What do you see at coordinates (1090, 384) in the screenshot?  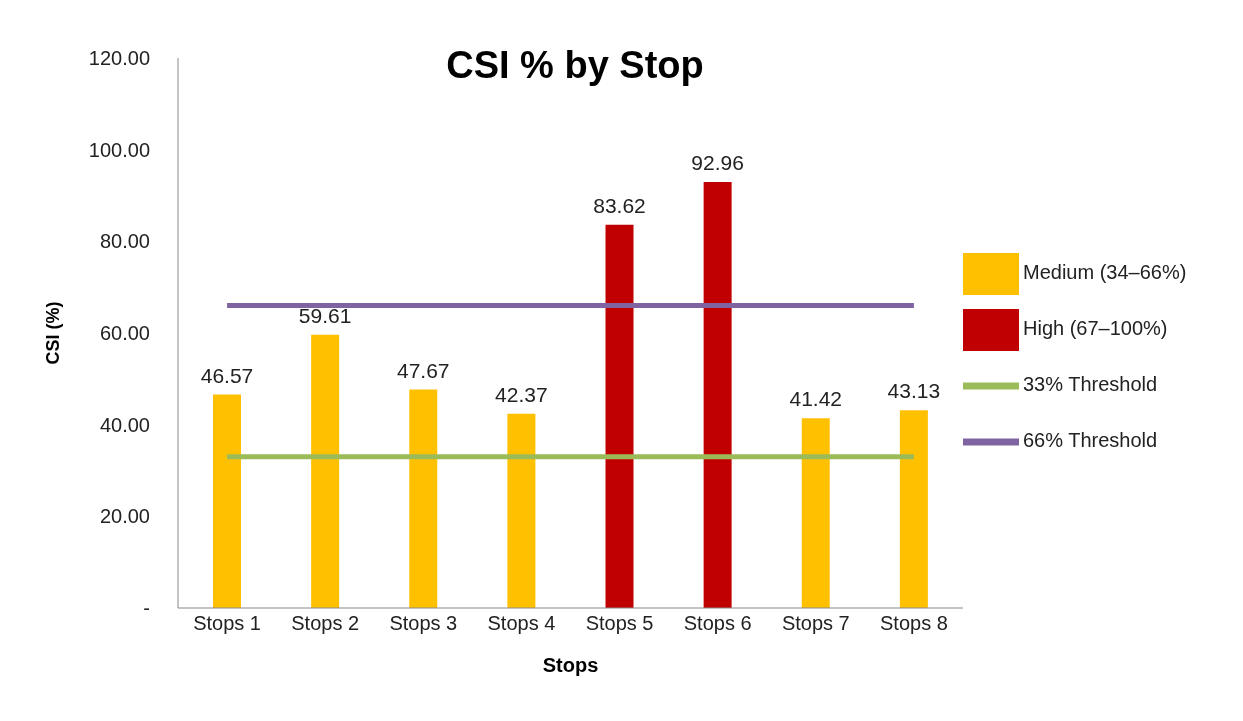 I see `legend-label: 33% Threshold` at bounding box center [1090, 384].